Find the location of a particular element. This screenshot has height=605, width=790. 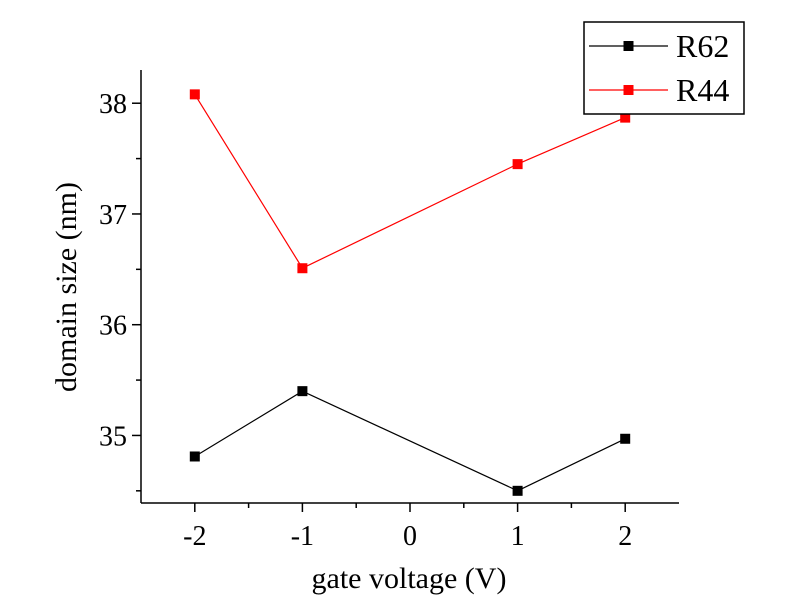

series-line-r62 is located at coordinates (410, 441).